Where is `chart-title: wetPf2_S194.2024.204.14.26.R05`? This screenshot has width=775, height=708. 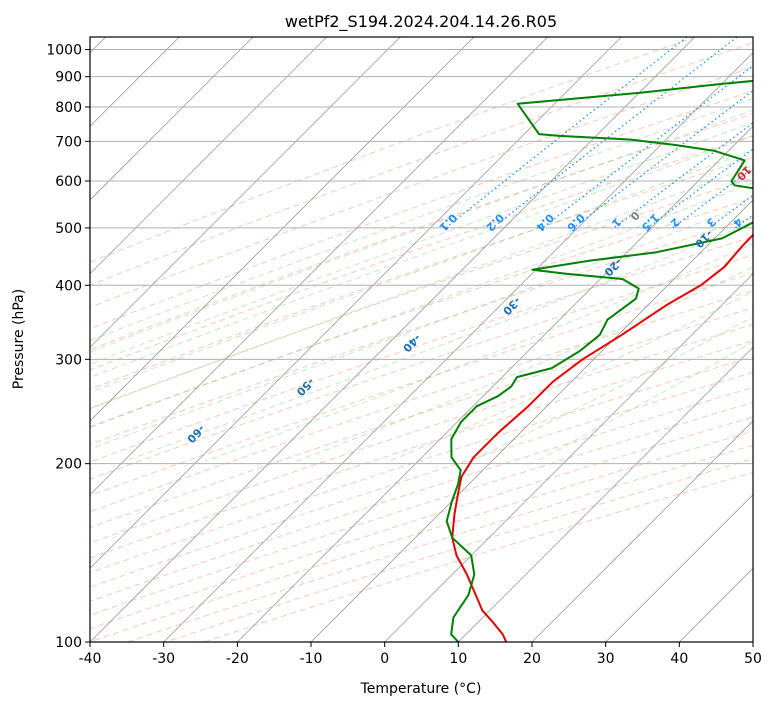
chart-title: wetPf2_S194.2024.204.14.26.R05 is located at coordinates (421, 22).